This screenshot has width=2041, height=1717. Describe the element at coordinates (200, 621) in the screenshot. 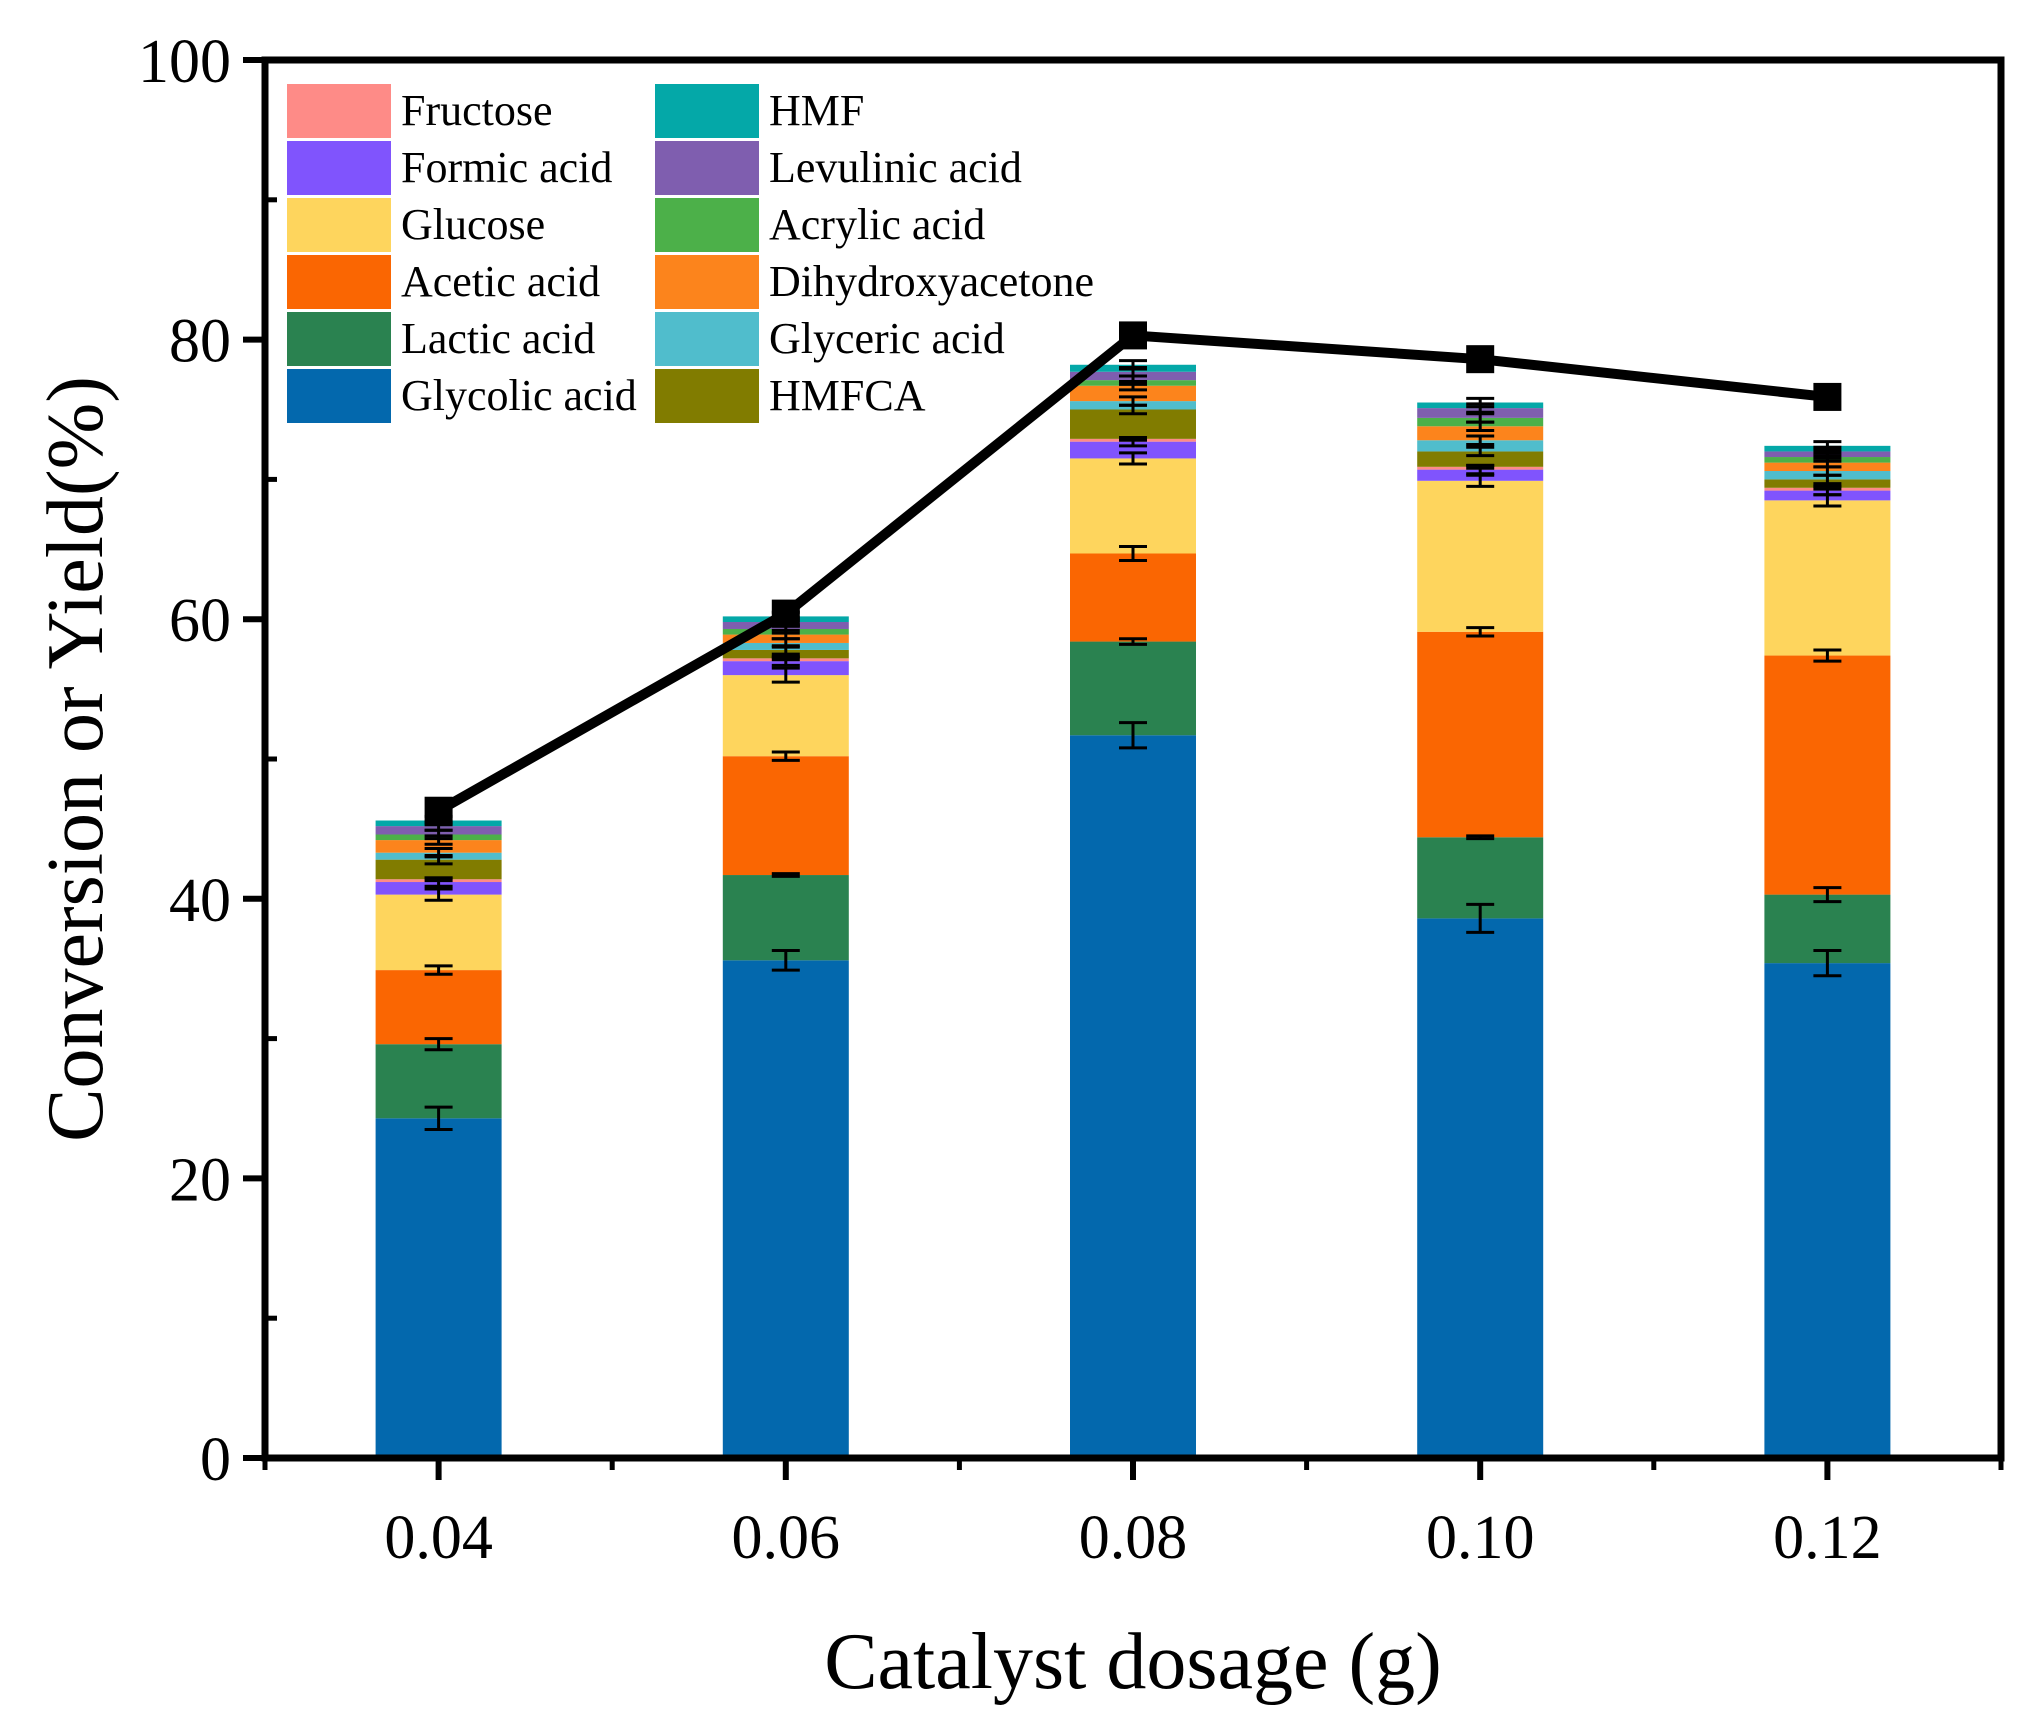

I see `y-tick-label: 60` at that location.